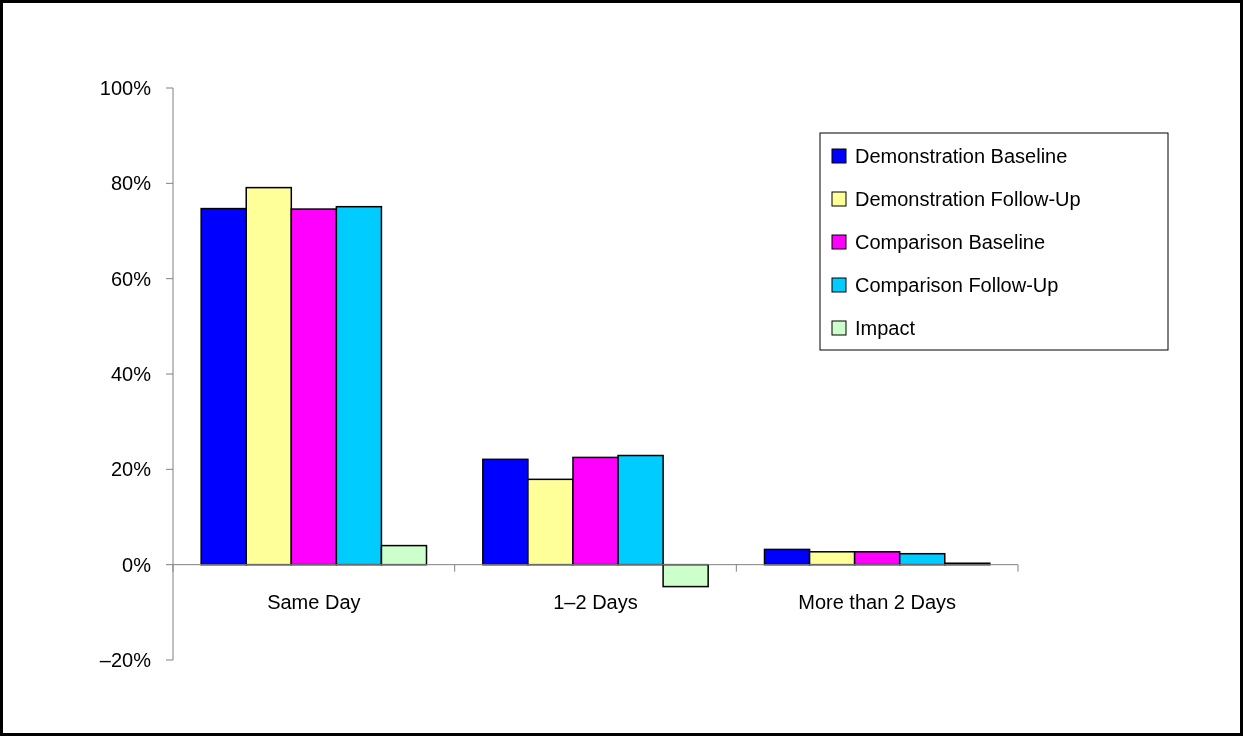 The height and width of the screenshot is (736, 1243). I want to click on x-tick-label: 1–2 Days, so click(595, 601).